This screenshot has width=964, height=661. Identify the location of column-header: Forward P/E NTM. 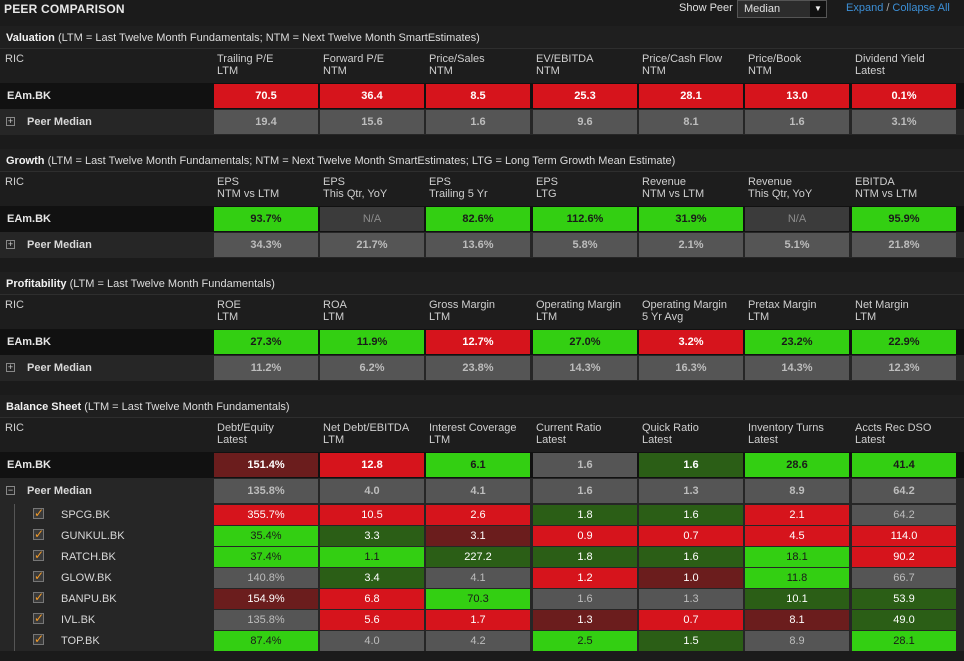
(372, 65).